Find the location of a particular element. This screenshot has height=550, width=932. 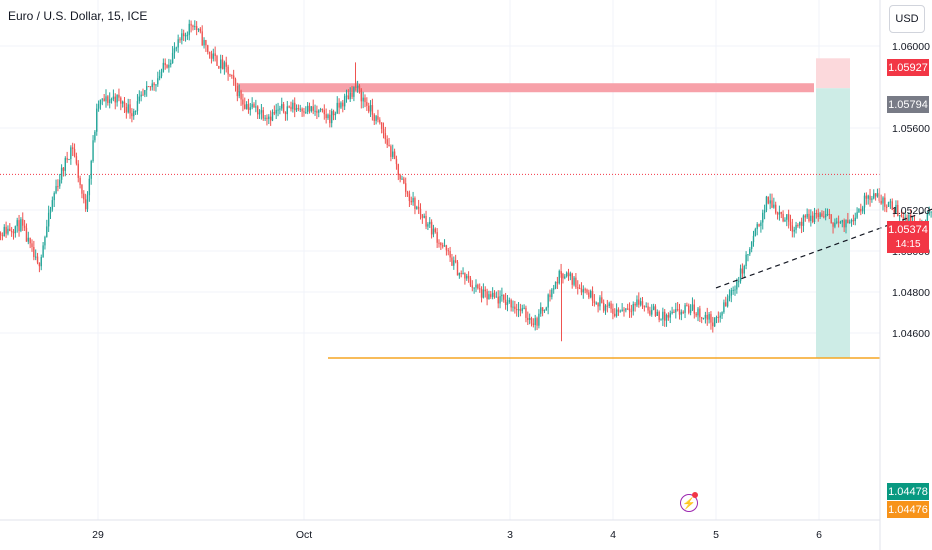

current-price-label: 1.05374 is located at coordinates (908, 229).